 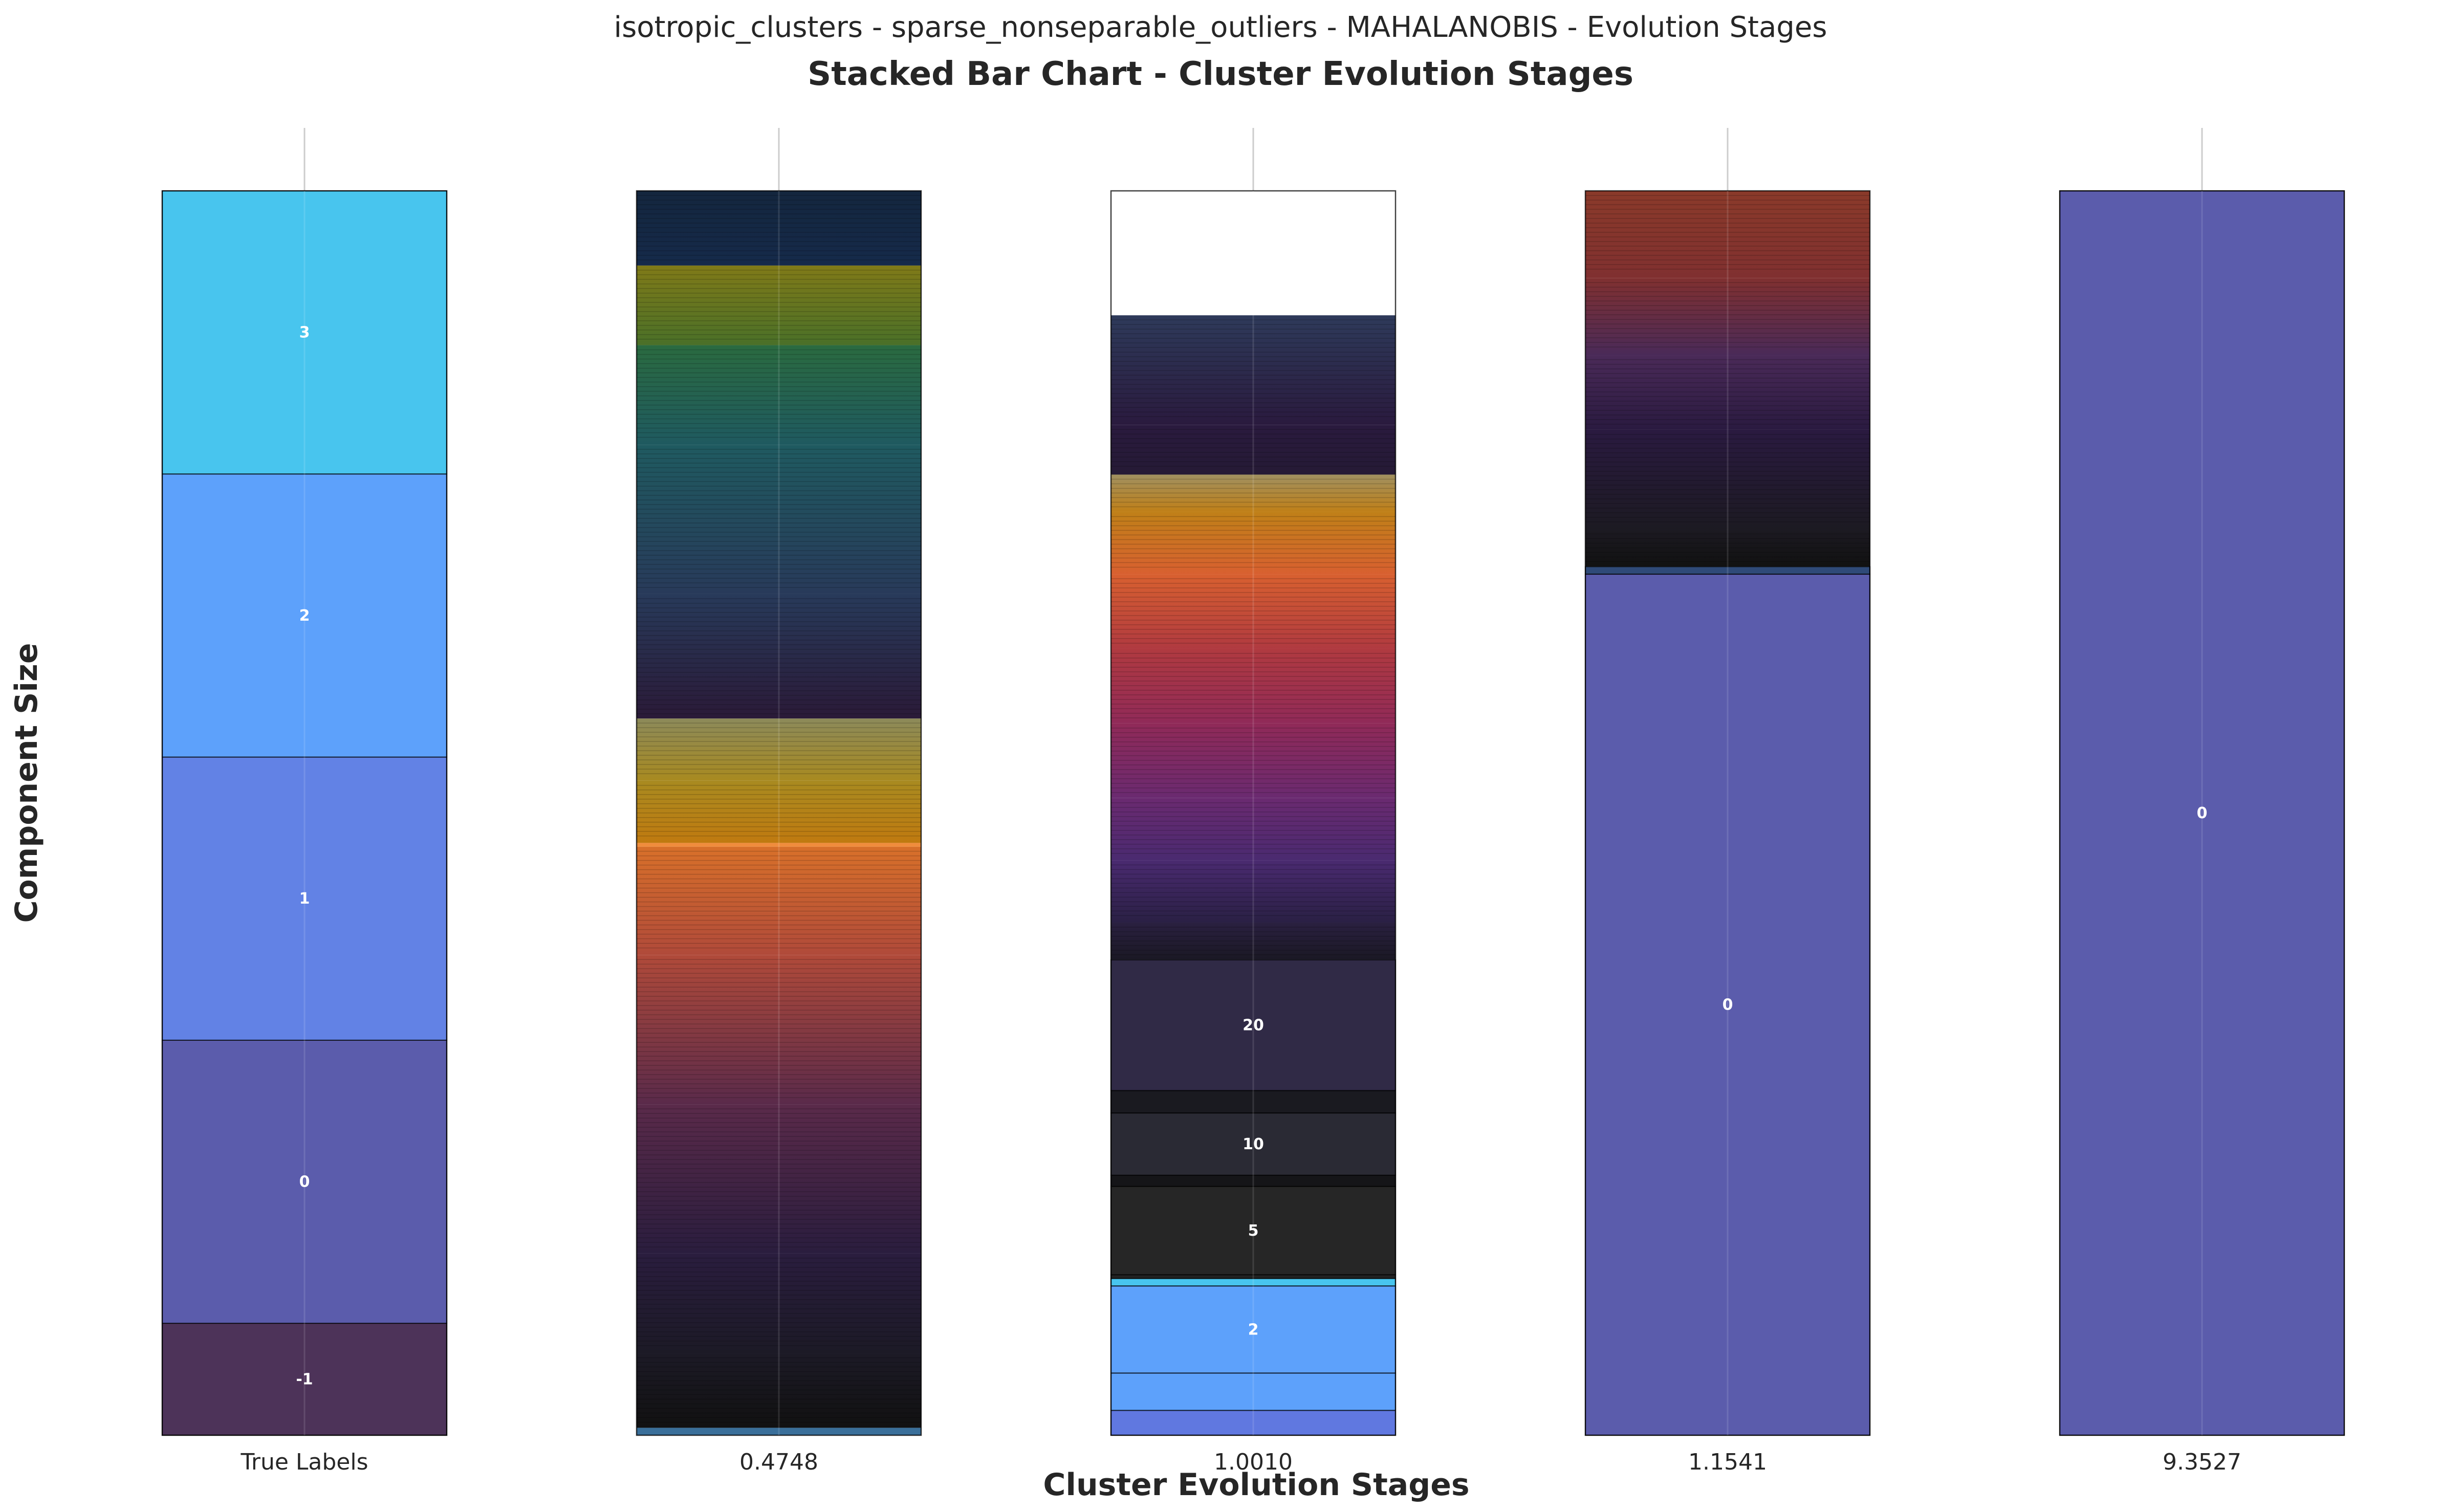 What do you see at coordinates (1253, 159) in the screenshot?
I see `vertical-gridlines` at bounding box center [1253, 159].